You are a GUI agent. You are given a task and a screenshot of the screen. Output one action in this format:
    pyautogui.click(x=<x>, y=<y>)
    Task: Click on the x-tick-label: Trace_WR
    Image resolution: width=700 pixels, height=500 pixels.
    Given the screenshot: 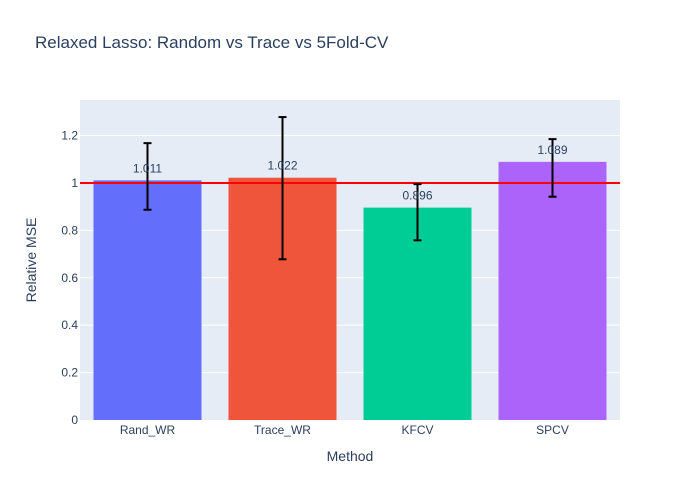 What is the action you would take?
    pyautogui.click(x=282, y=430)
    